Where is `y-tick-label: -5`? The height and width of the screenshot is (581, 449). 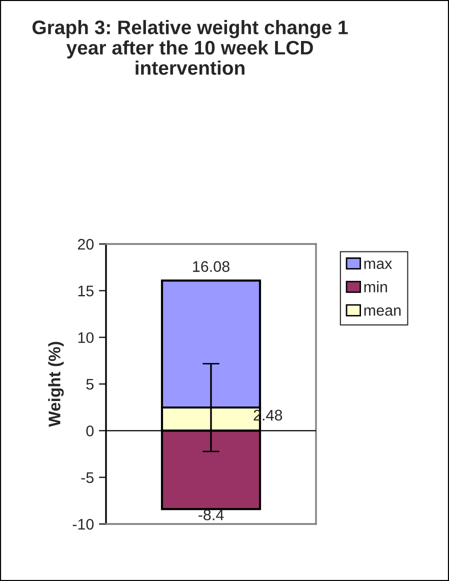
y-tick-label: -5 is located at coordinates (87, 478).